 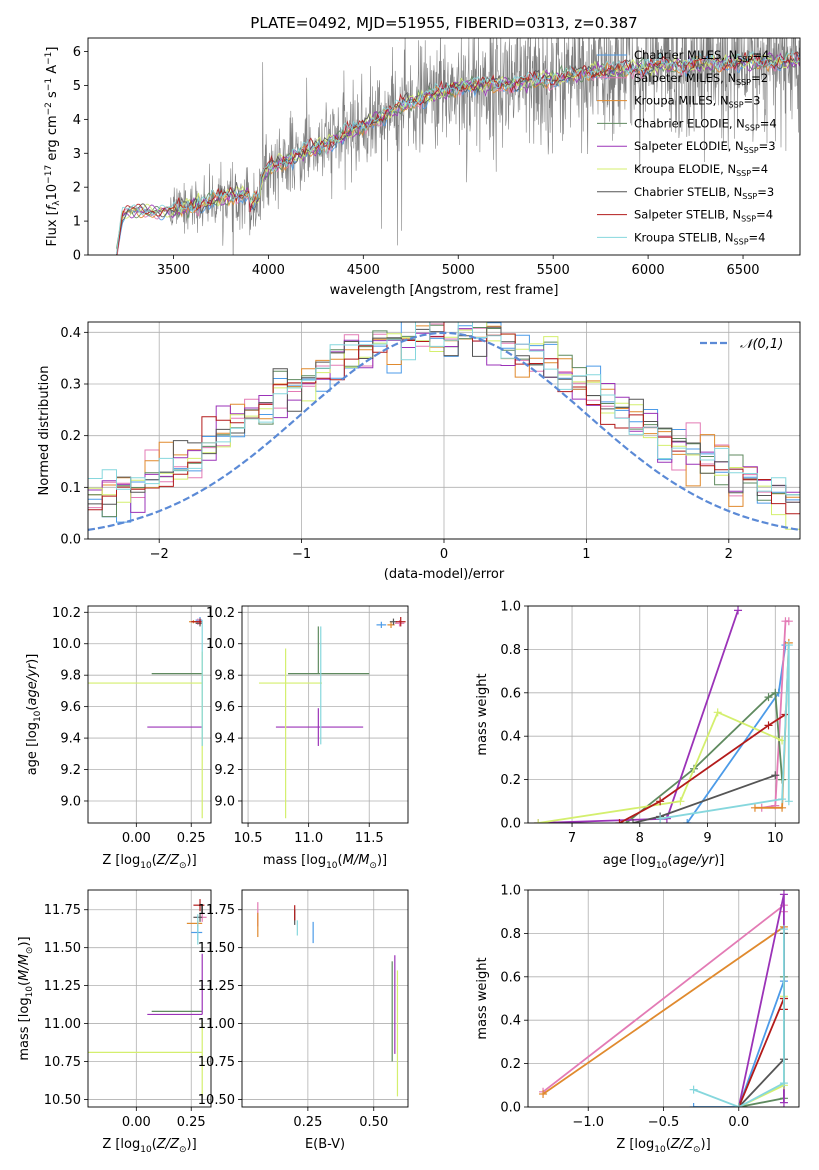 I want to click on weight-line-salpeter-elodie, so click(x=638, y=716).